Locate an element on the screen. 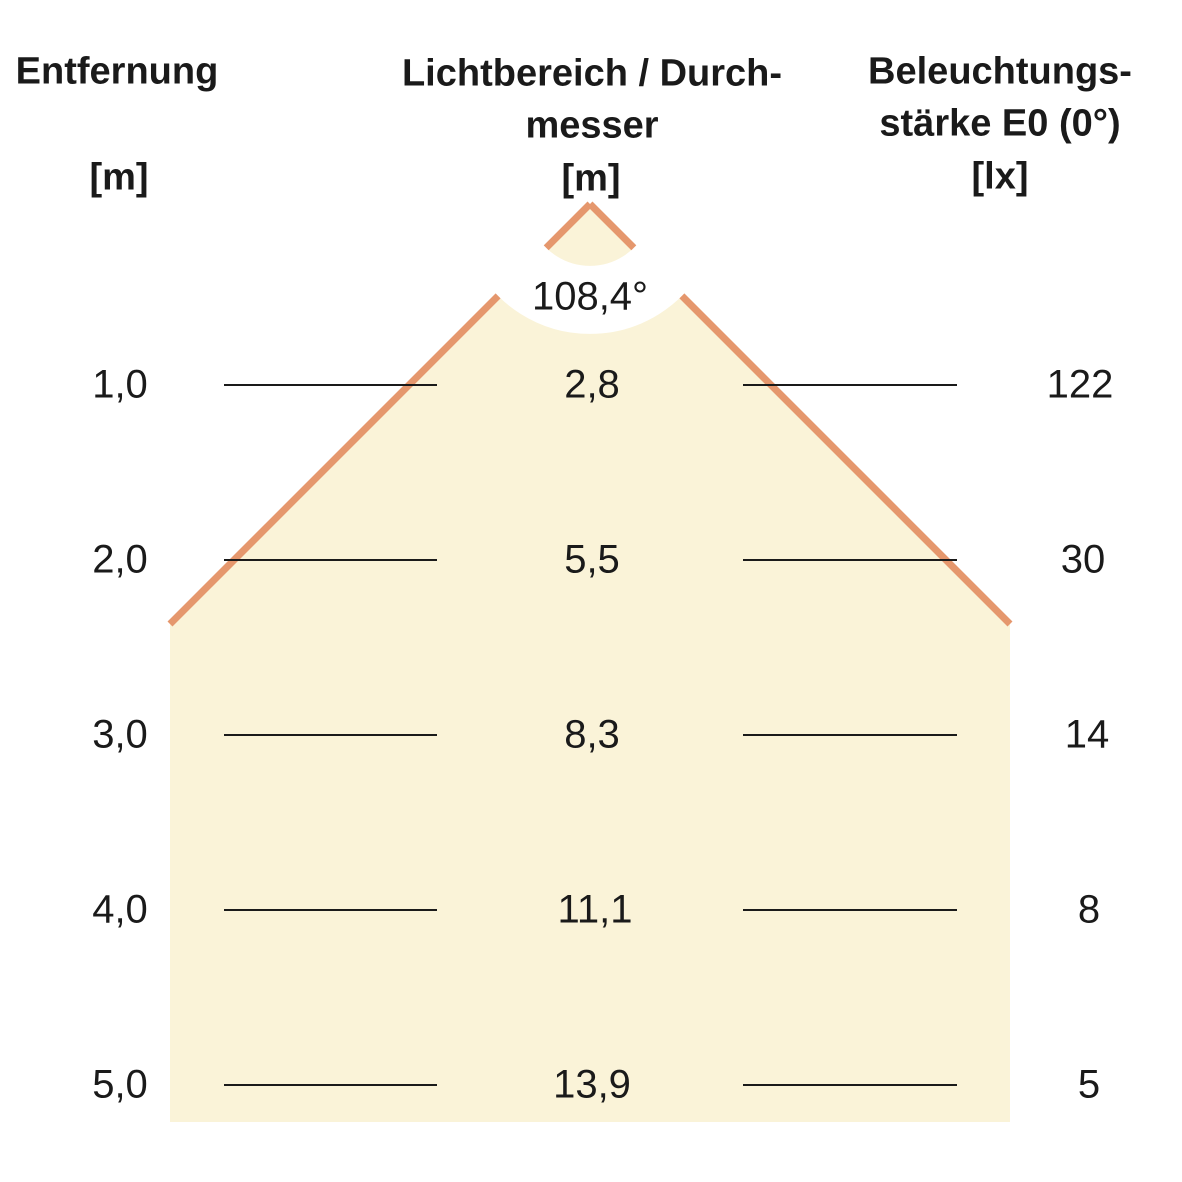 This screenshot has width=1182, height=1182. distance-value: 1,0 is located at coordinates (120, 384).